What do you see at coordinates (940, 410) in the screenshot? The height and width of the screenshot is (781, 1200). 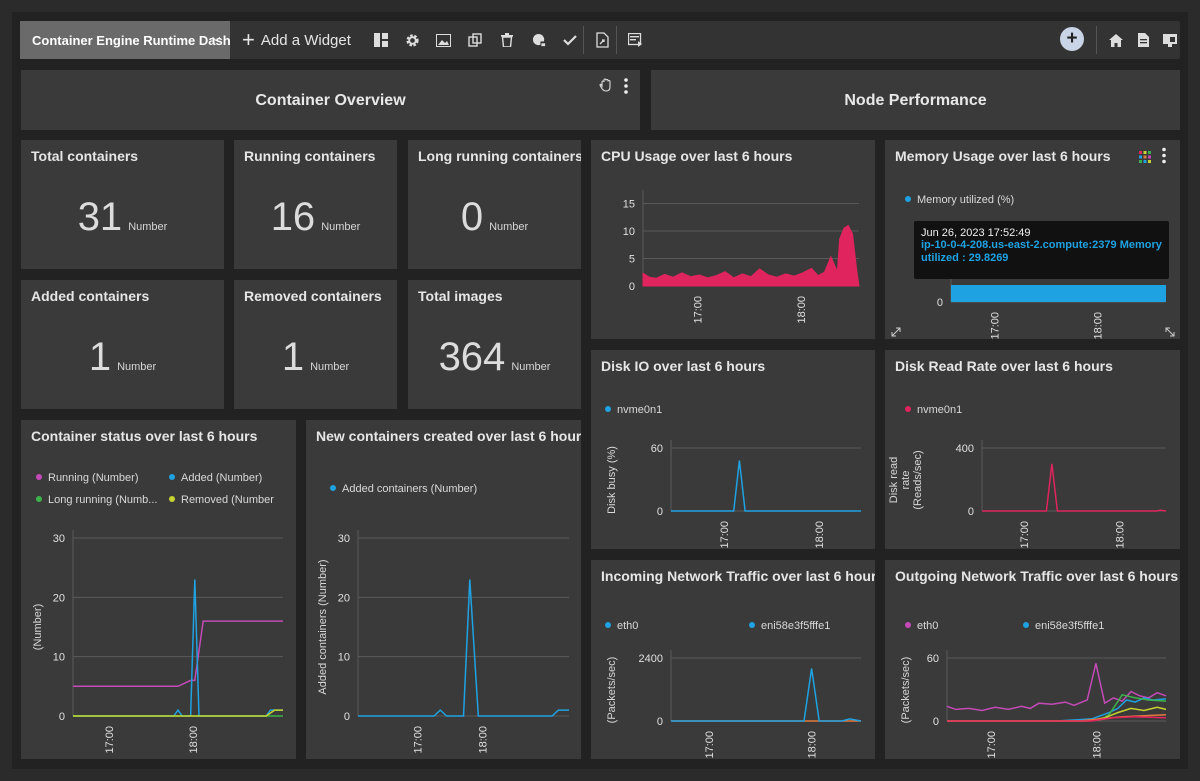 I see `legend-label: nvme0n1` at bounding box center [940, 410].